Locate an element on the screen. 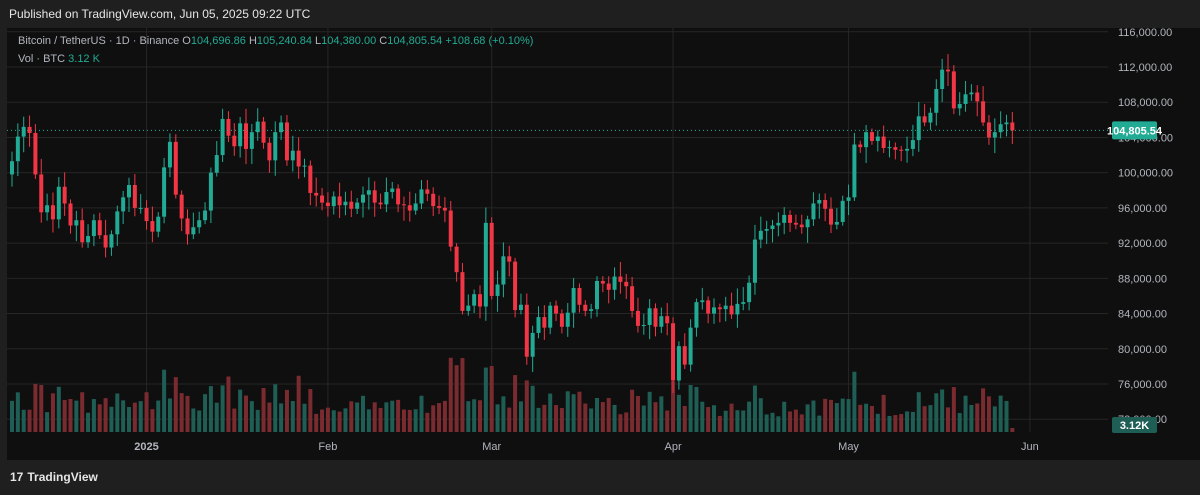  price-axis is located at coordinates (1154, 244).